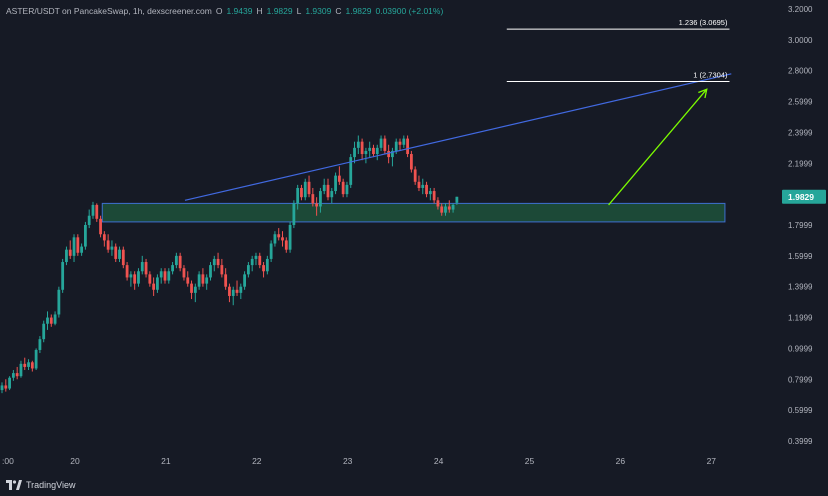  What do you see at coordinates (14, 485) in the screenshot?
I see `tradingview-logo-icon` at bounding box center [14, 485].